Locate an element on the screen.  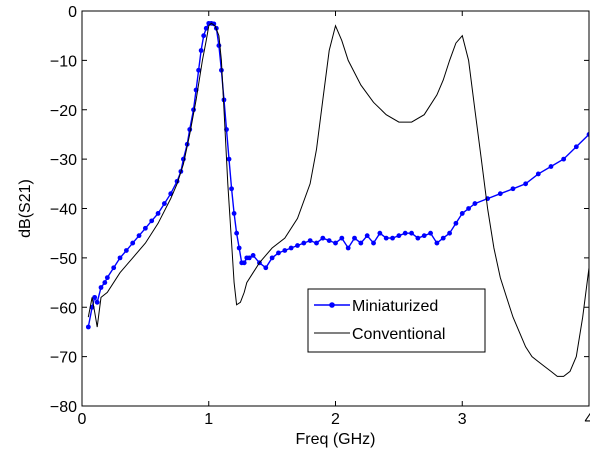
legend-marker-miniaturized is located at coordinates (332, 305).